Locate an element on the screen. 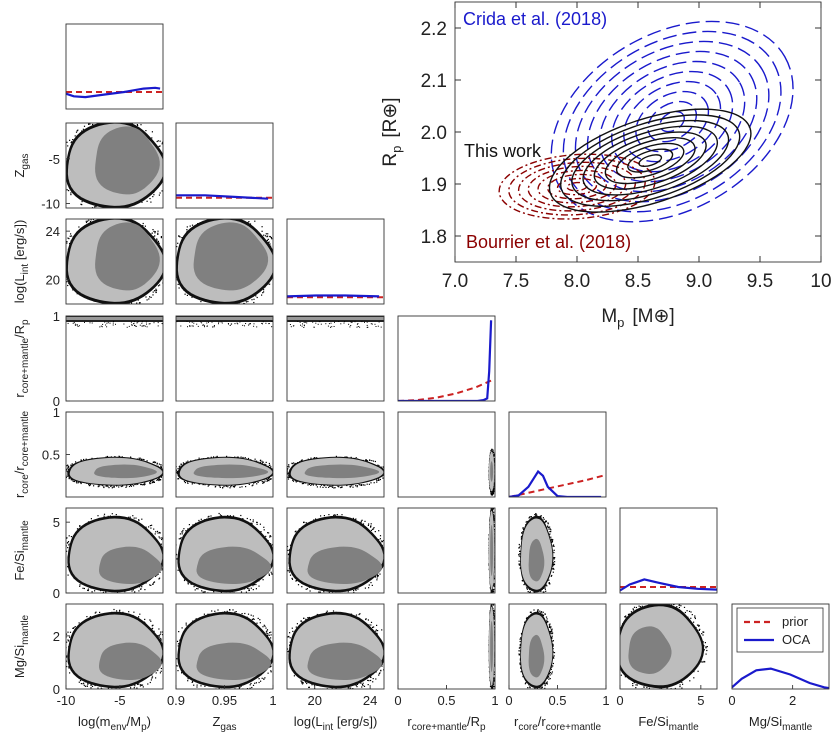 The width and height of the screenshot is (831, 753). panel-1-0: -5 -10 is located at coordinates (102, 167).